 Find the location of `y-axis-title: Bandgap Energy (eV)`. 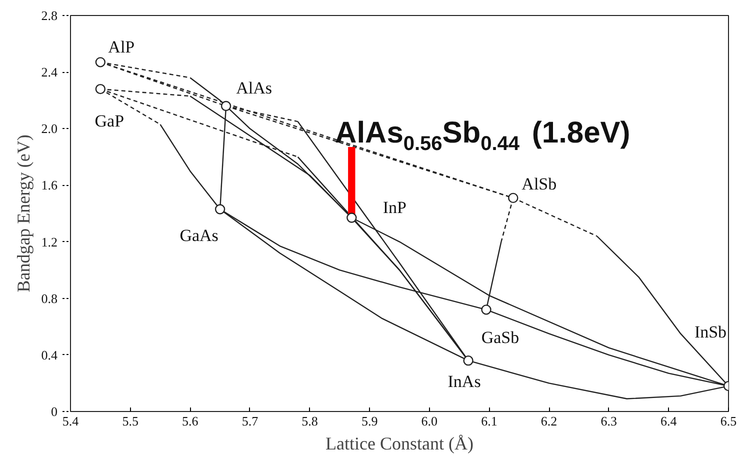

y-axis-title: Bandgap Energy (eV) is located at coordinates (23, 213).